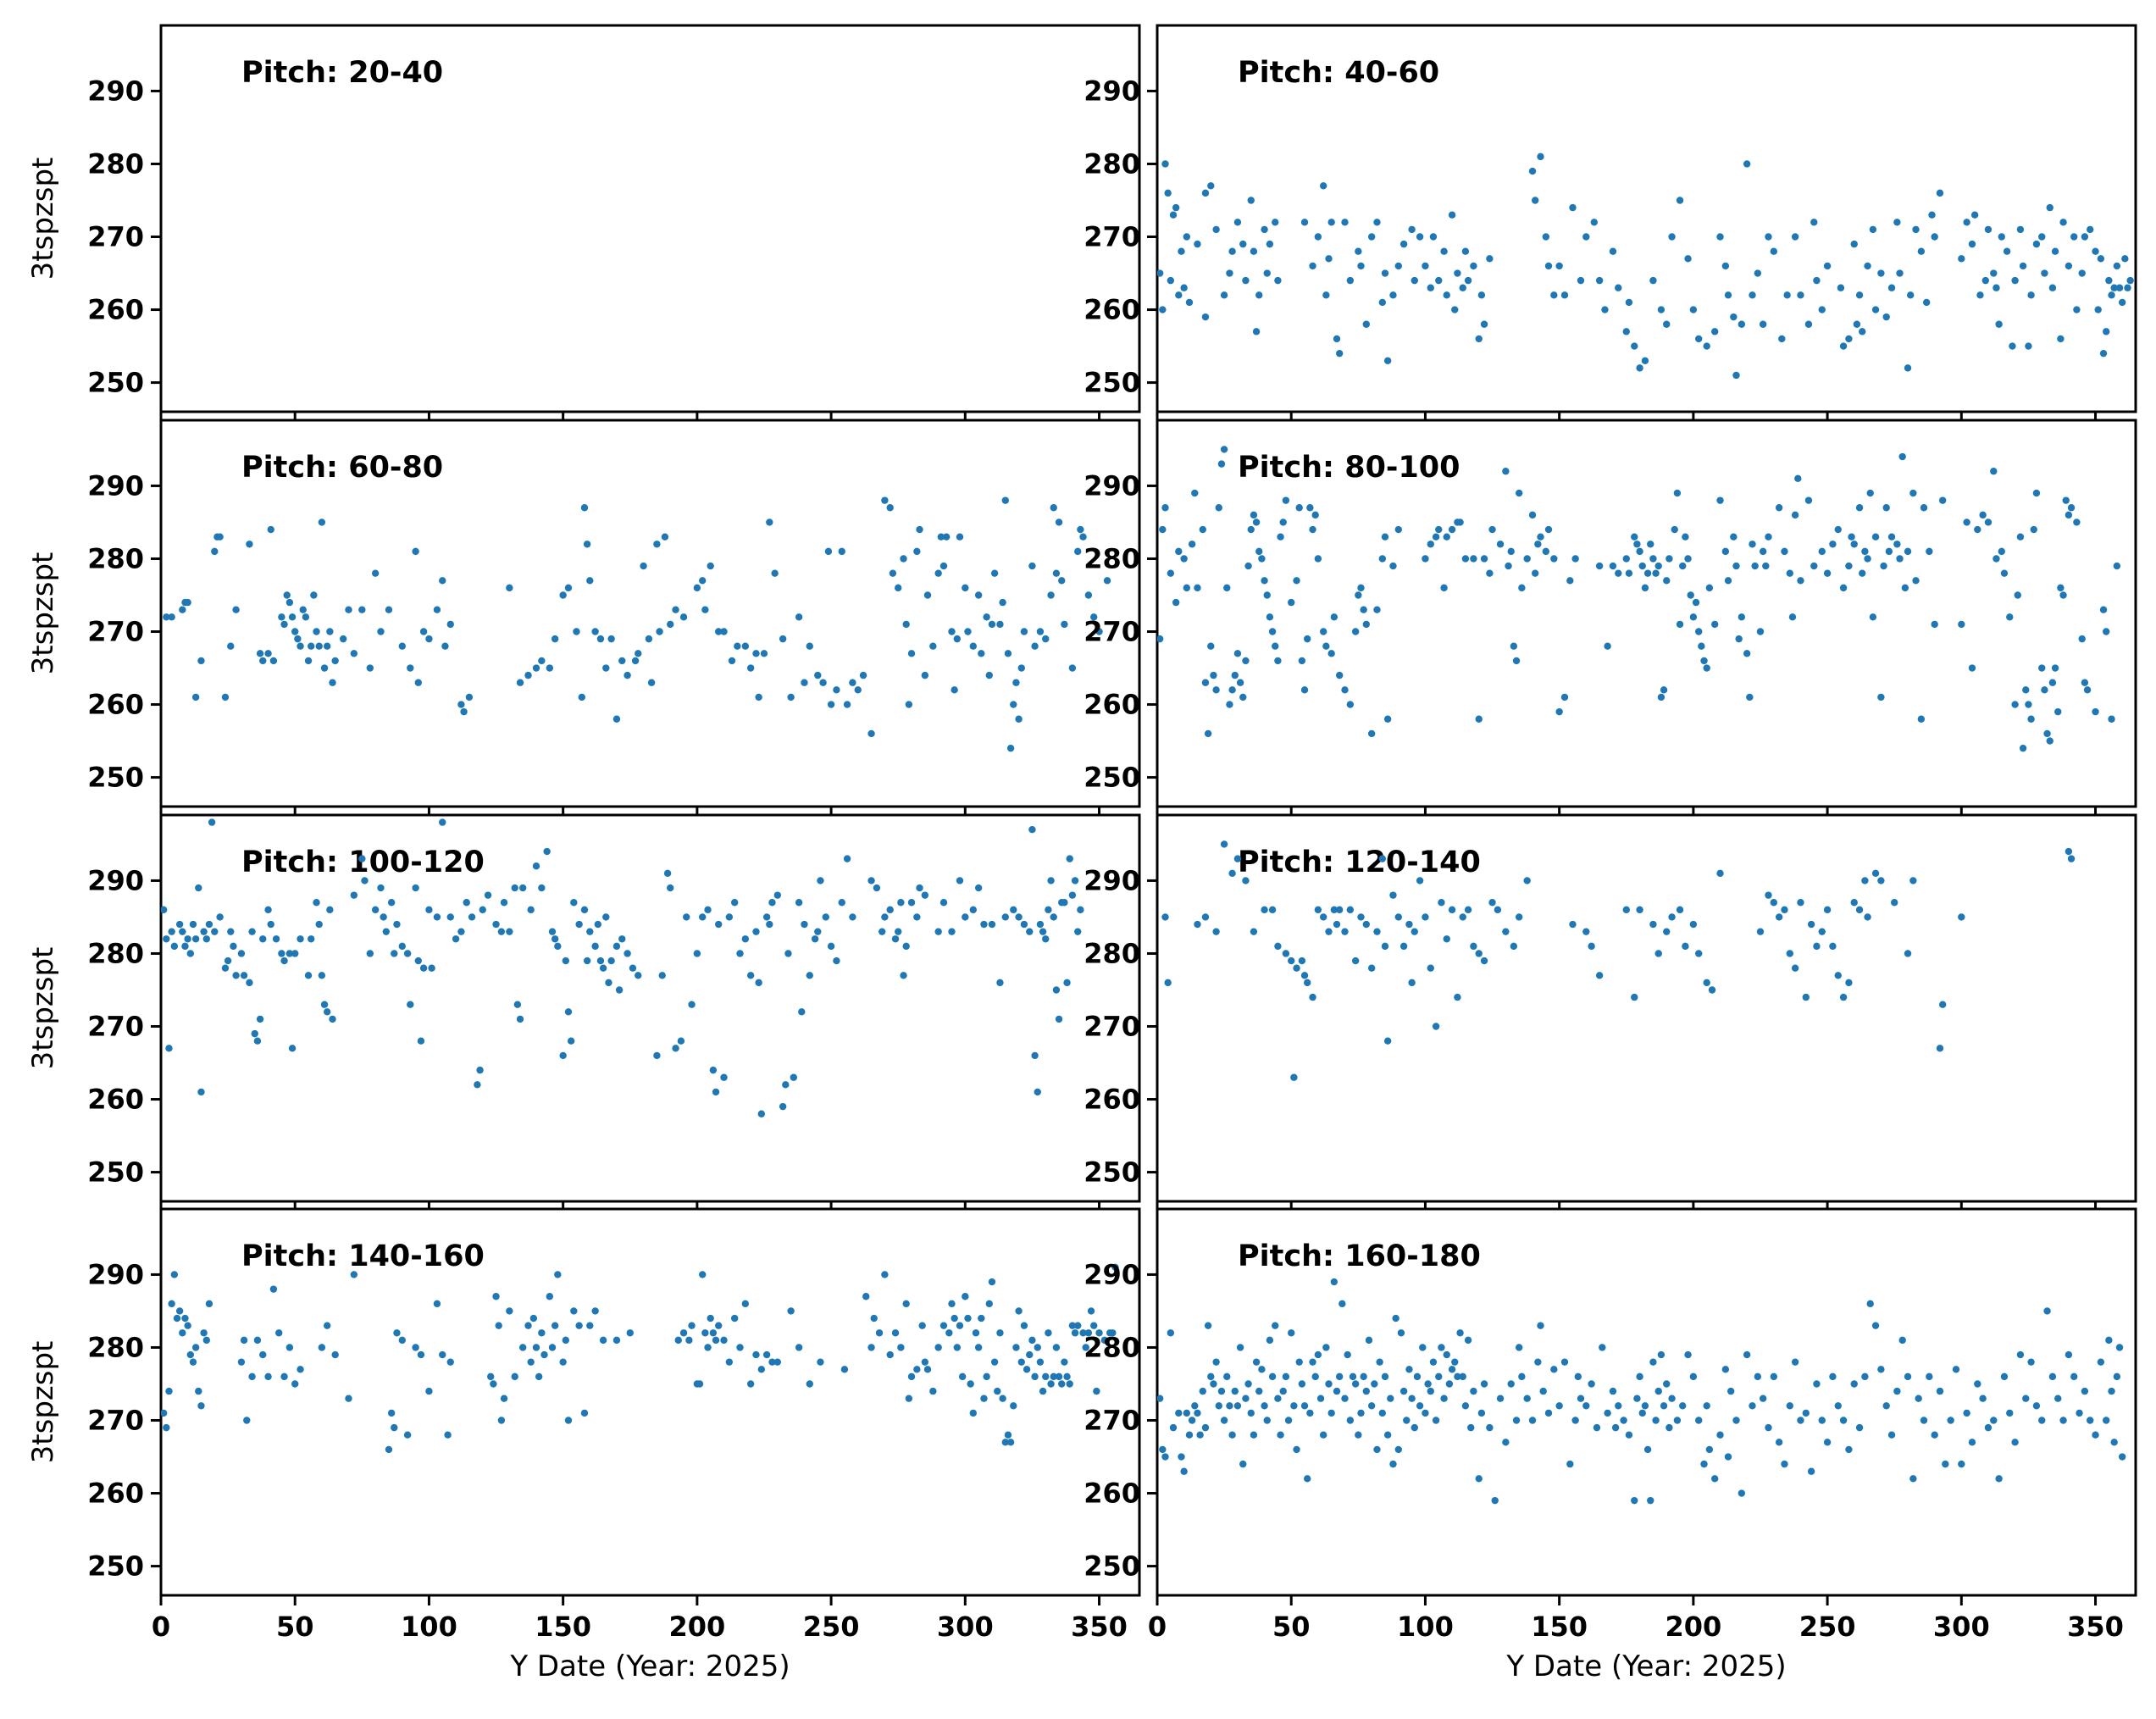 Image resolution: width=2156 pixels, height=1719 pixels. I want to click on panel-title-5: Pitch: 120-140, so click(1359, 863).